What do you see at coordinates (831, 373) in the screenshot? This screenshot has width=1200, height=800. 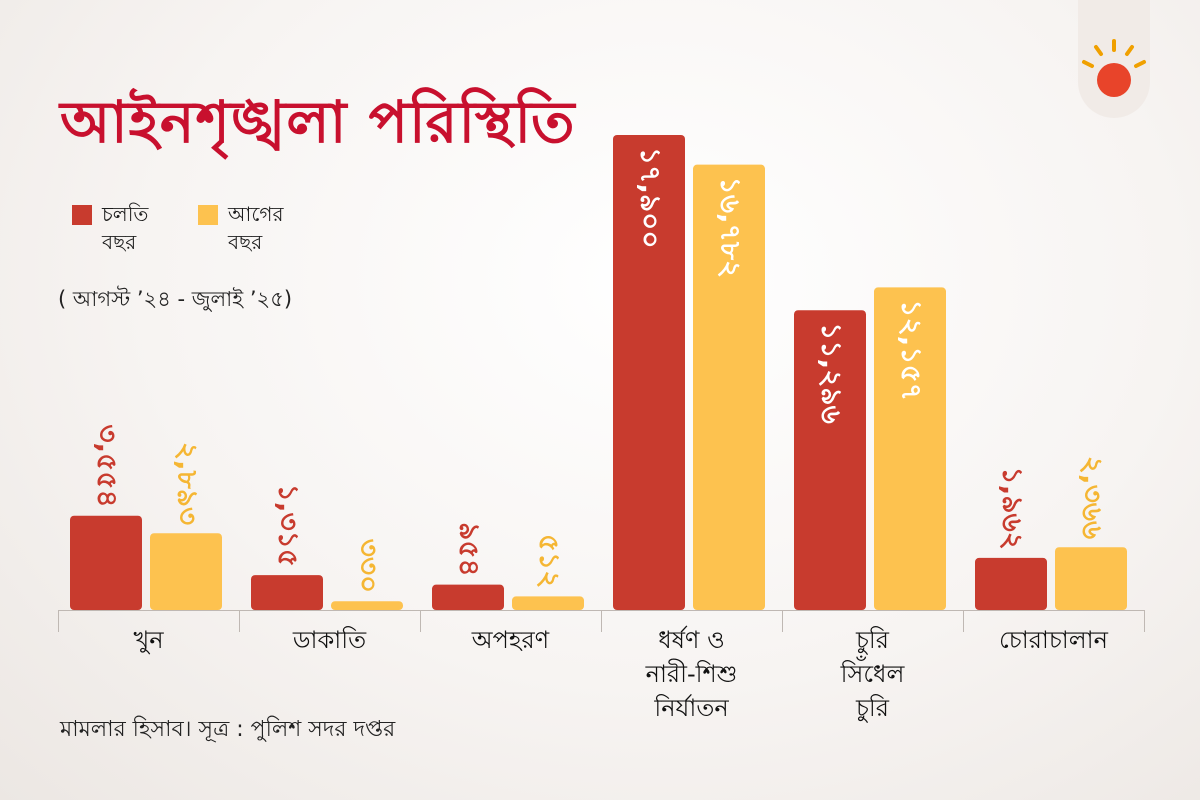 I see `bar-value-label: ১১,২৯৬` at bounding box center [831, 373].